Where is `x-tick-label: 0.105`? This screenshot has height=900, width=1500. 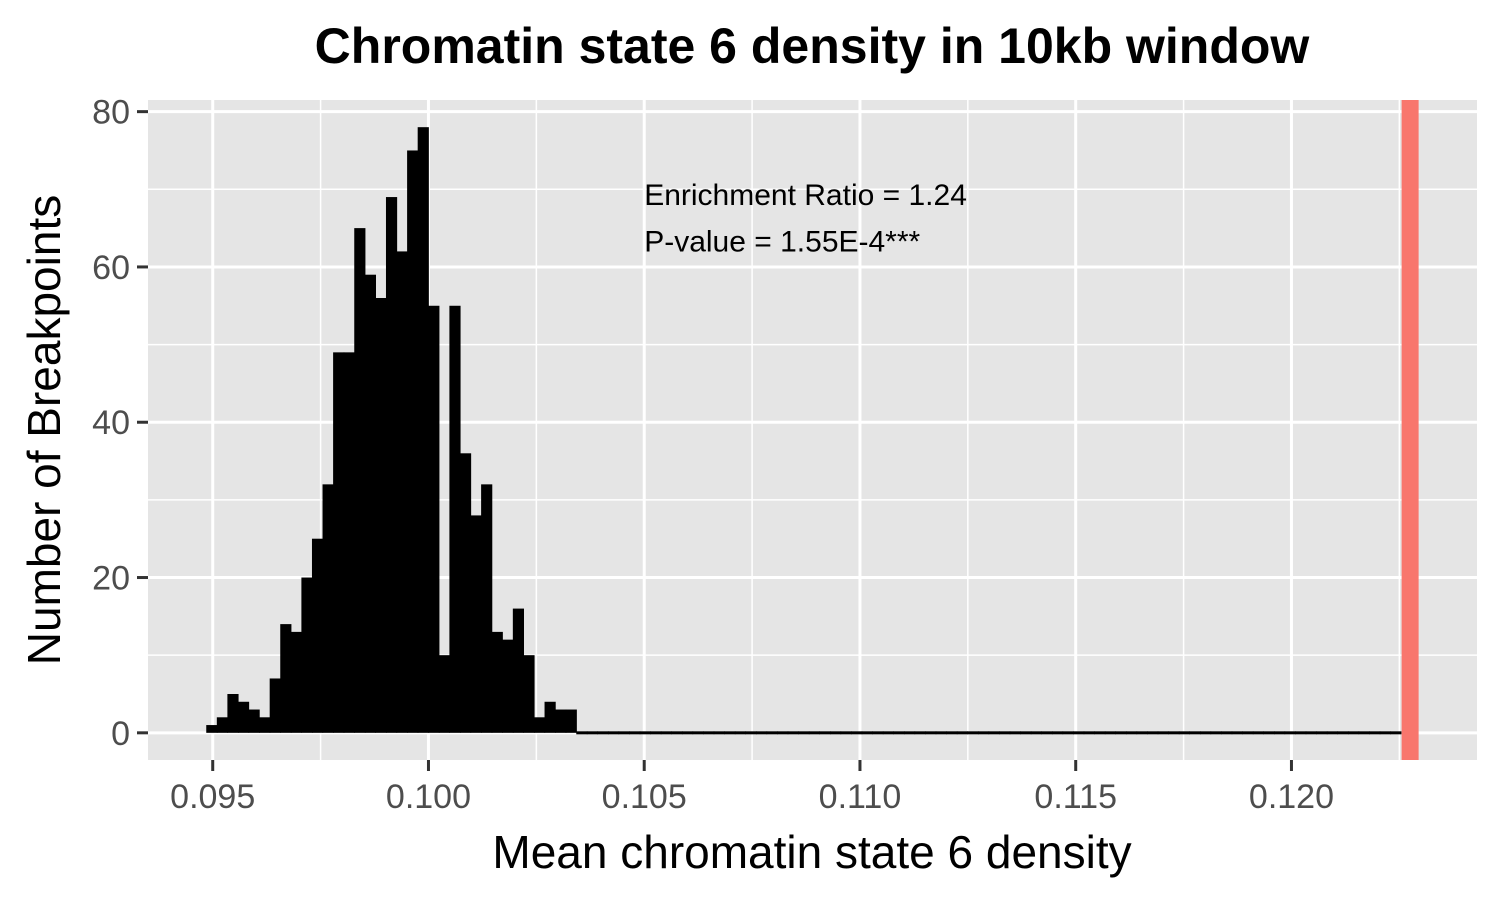 x-tick-label: 0.105 is located at coordinates (644, 797).